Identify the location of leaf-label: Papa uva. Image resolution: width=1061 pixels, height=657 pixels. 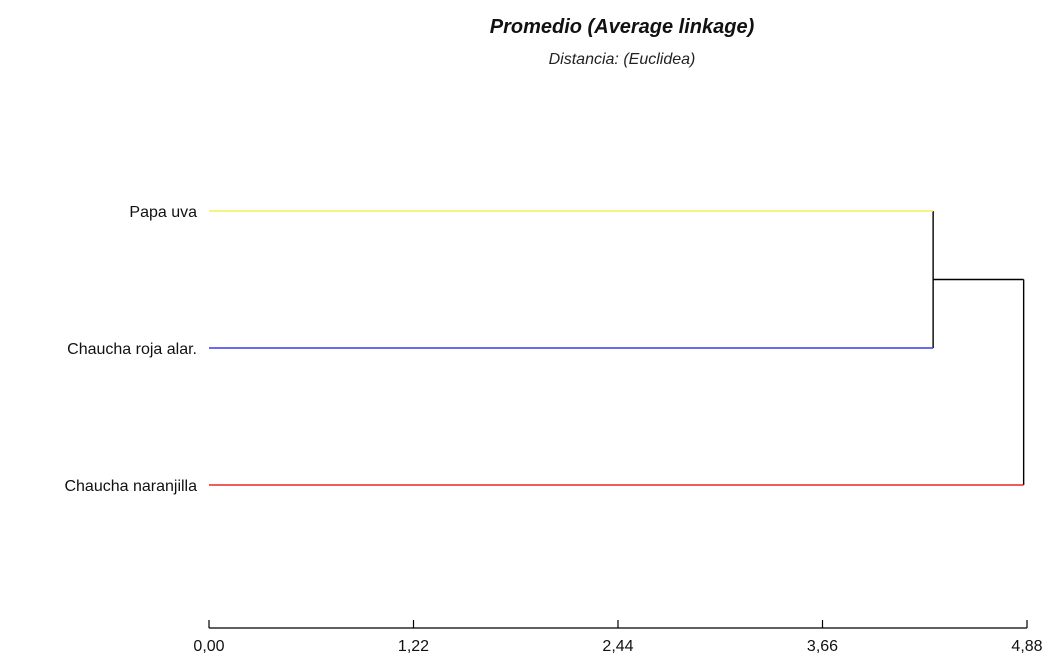
(163, 212).